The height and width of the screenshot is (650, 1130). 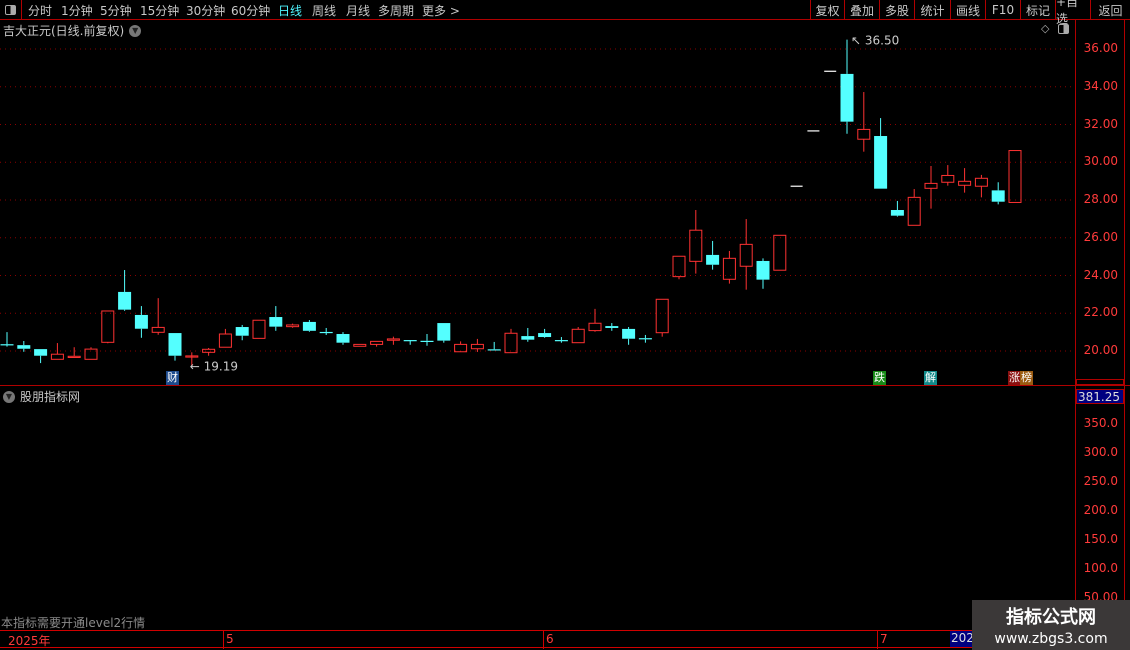 I want to click on panel-toggle-button, so click(x=11, y=10).